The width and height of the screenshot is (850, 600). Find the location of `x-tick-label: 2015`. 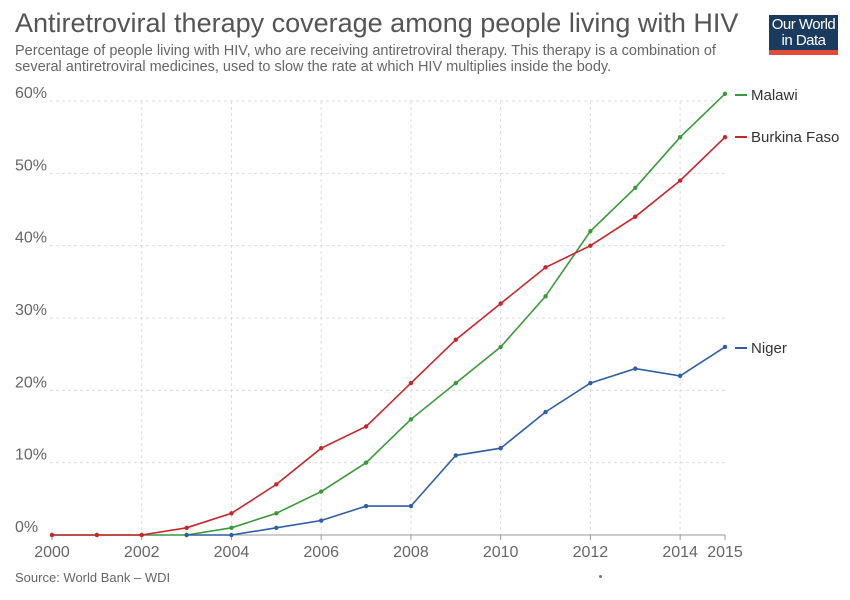

x-tick-label: 2015 is located at coordinates (725, 552).